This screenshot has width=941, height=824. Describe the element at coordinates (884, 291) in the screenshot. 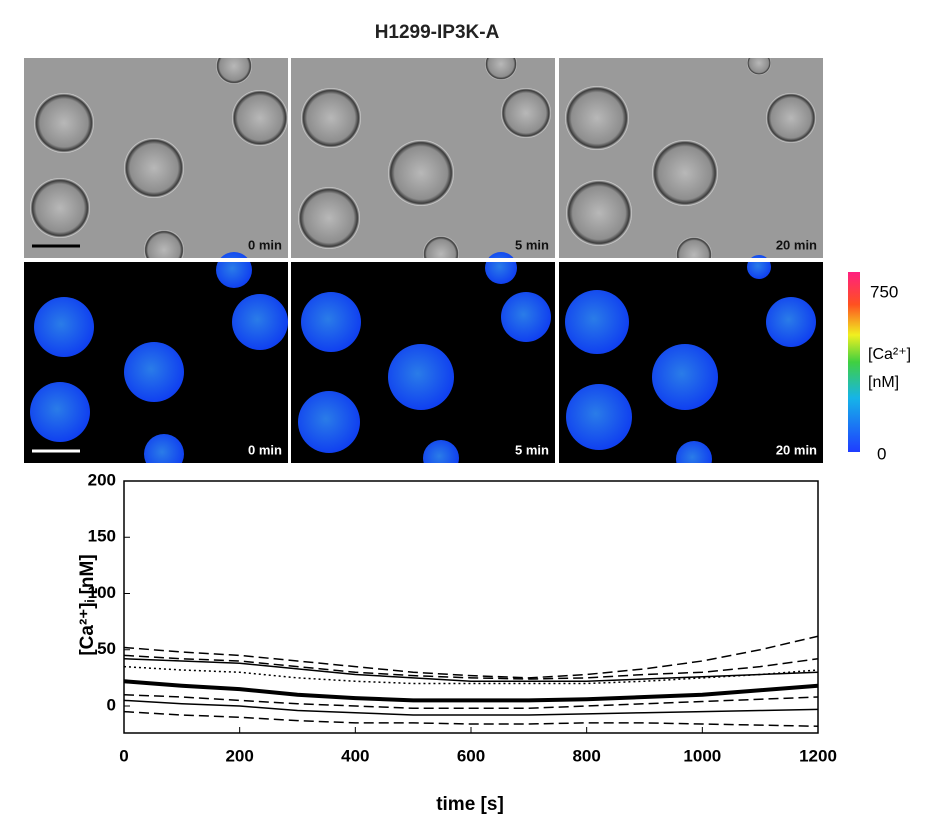

I see `colorbar-max: 750` at that location.